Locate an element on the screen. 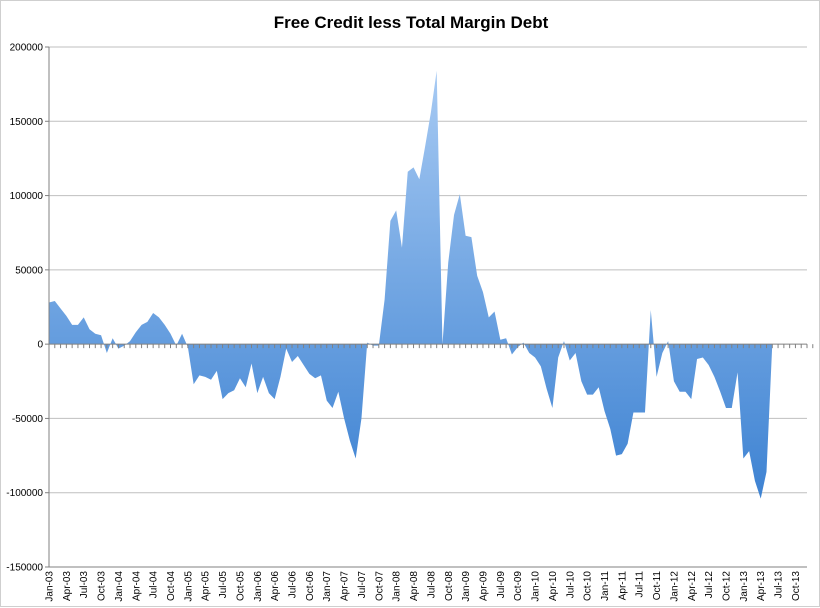  x-tick-label: Oct-06 is located at coordinates (310, 586).